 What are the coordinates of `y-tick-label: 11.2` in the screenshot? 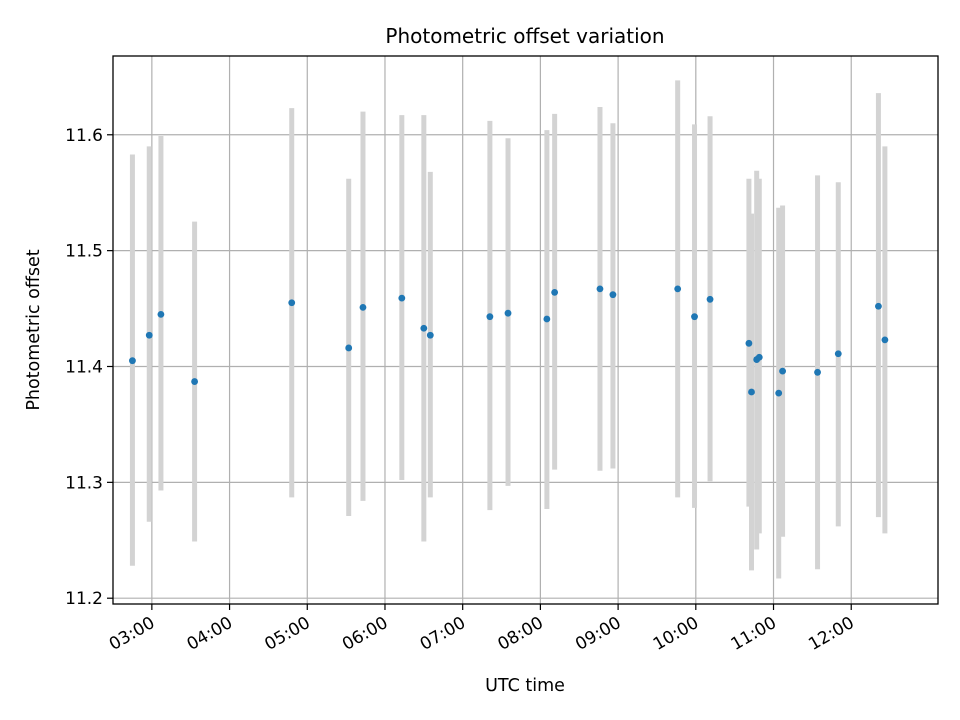 It's located at (84, 599).